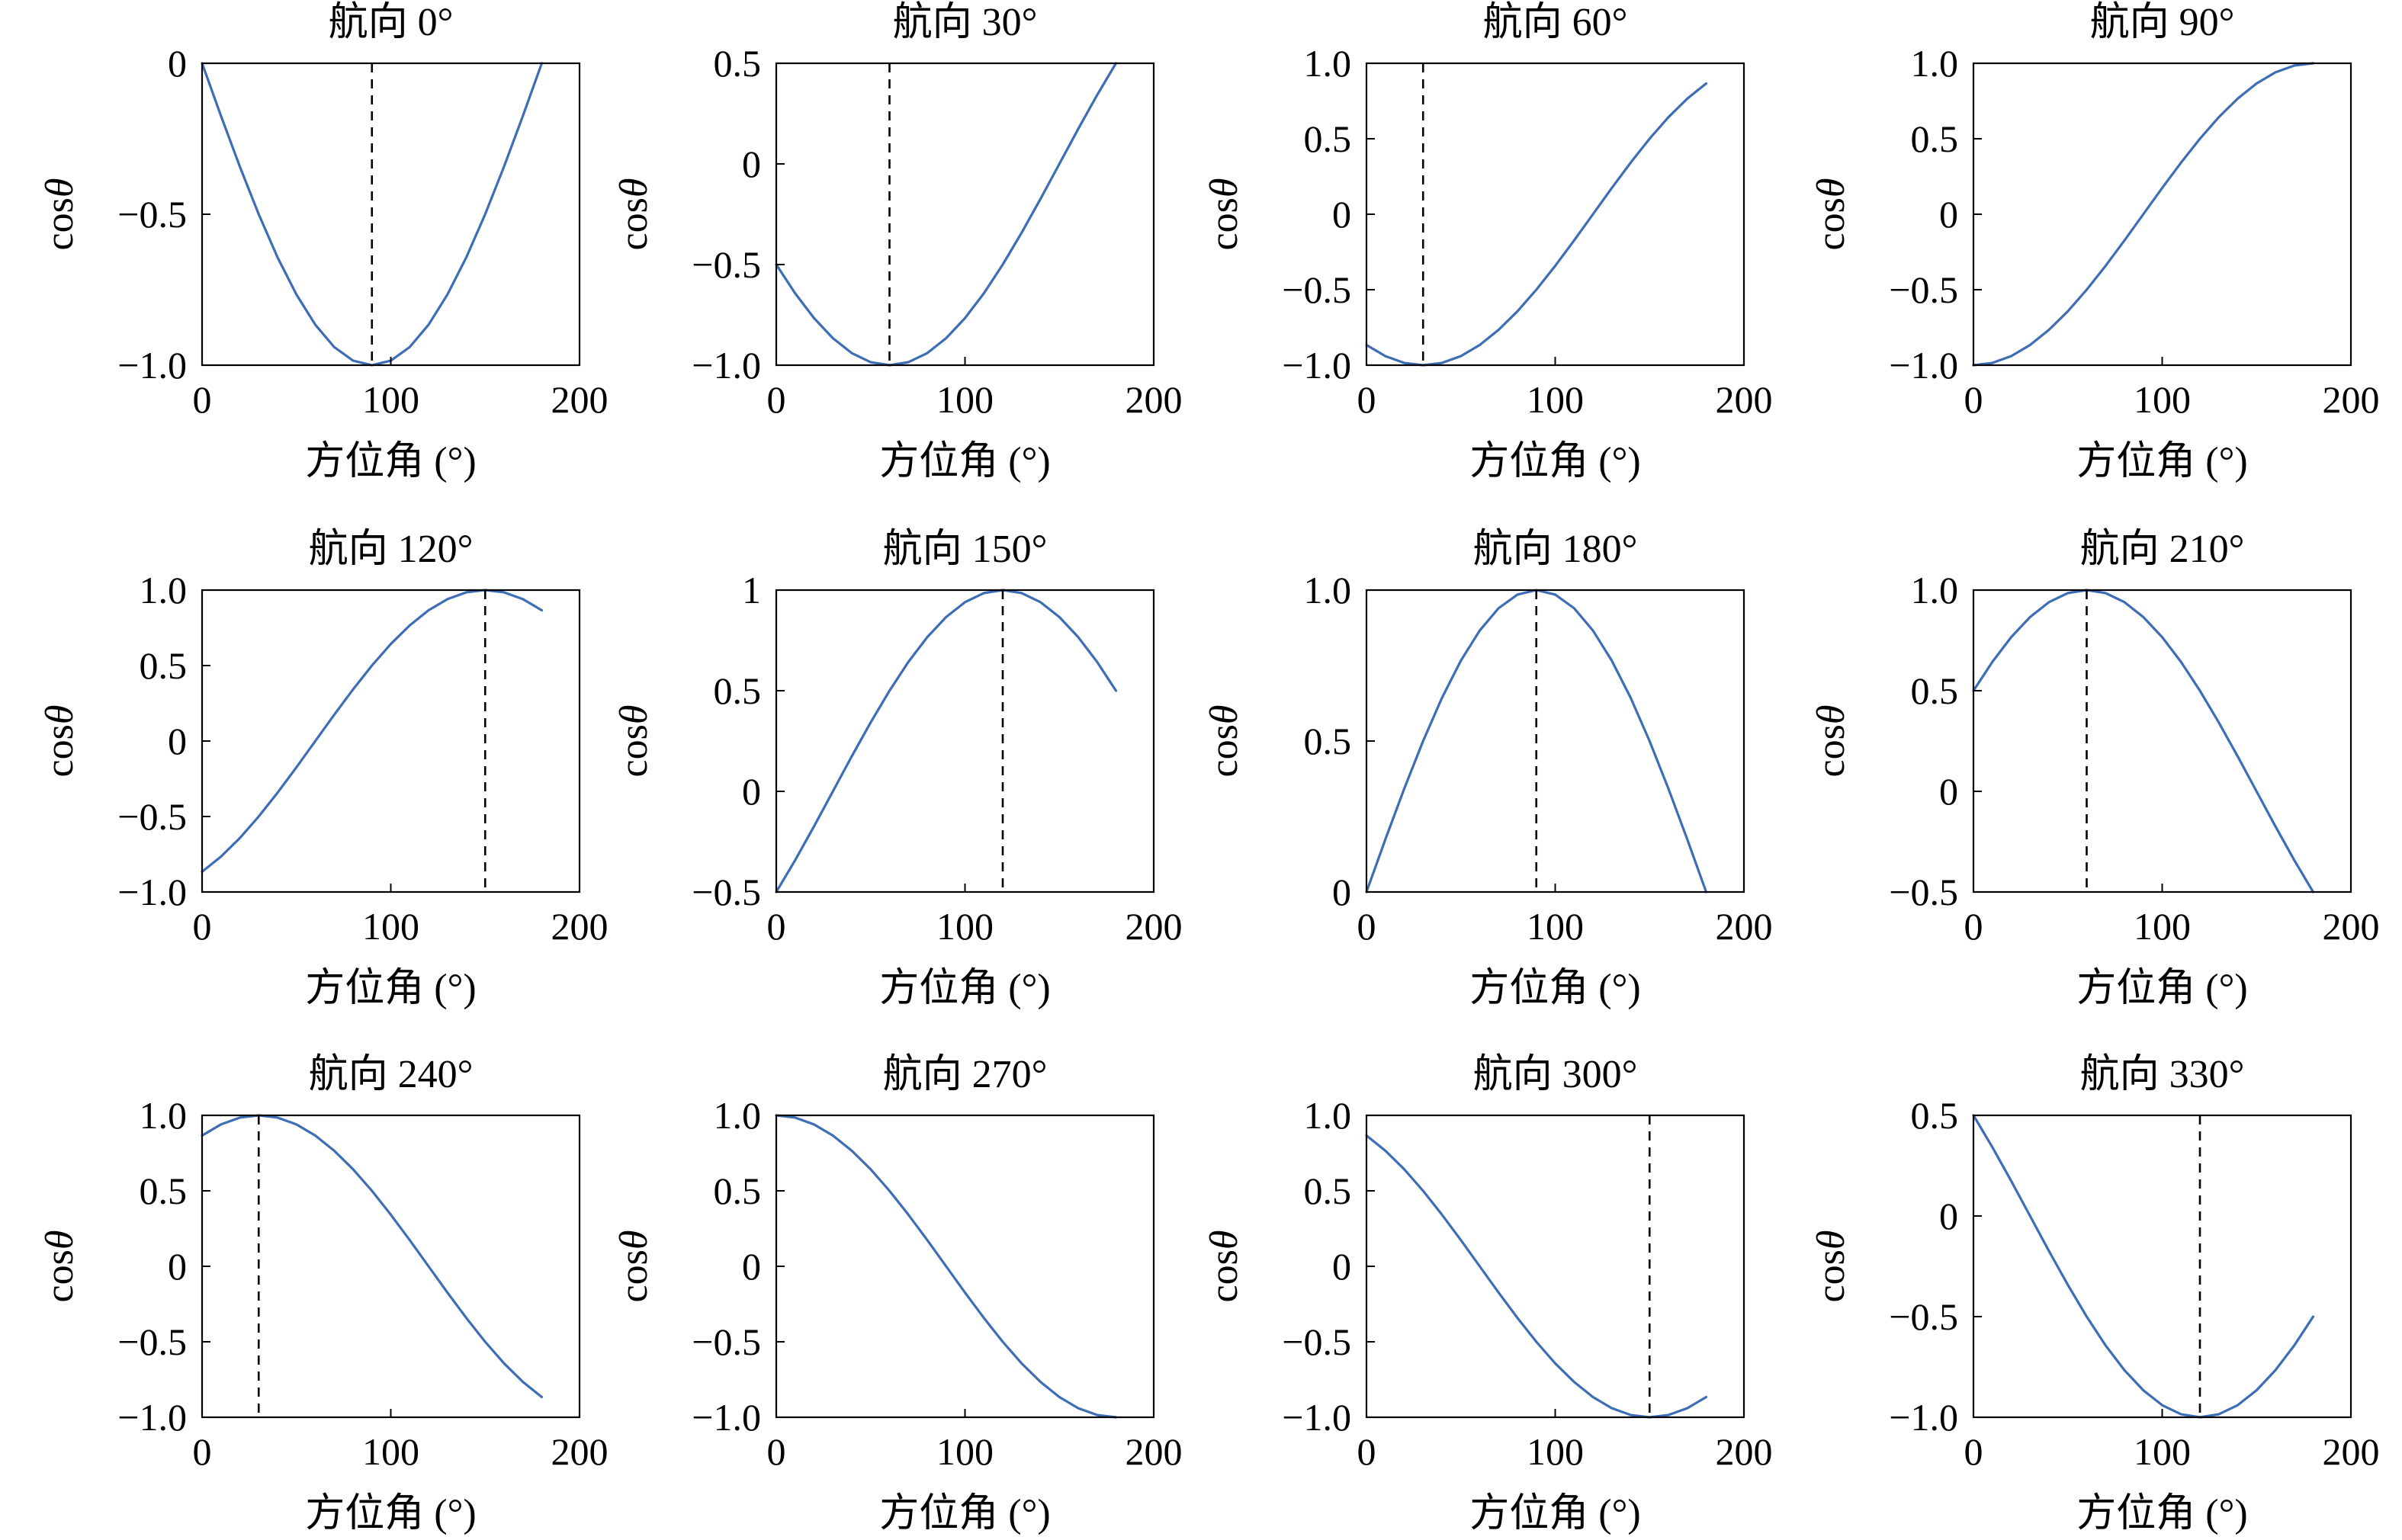 The width and height of the screenshot is (2402, 1540). I want to click on subplot: 0 100 200 −1.0 −0.5 0 0.5 航向 330° 方位角 (°) cosθ, so click(2095, 1294).